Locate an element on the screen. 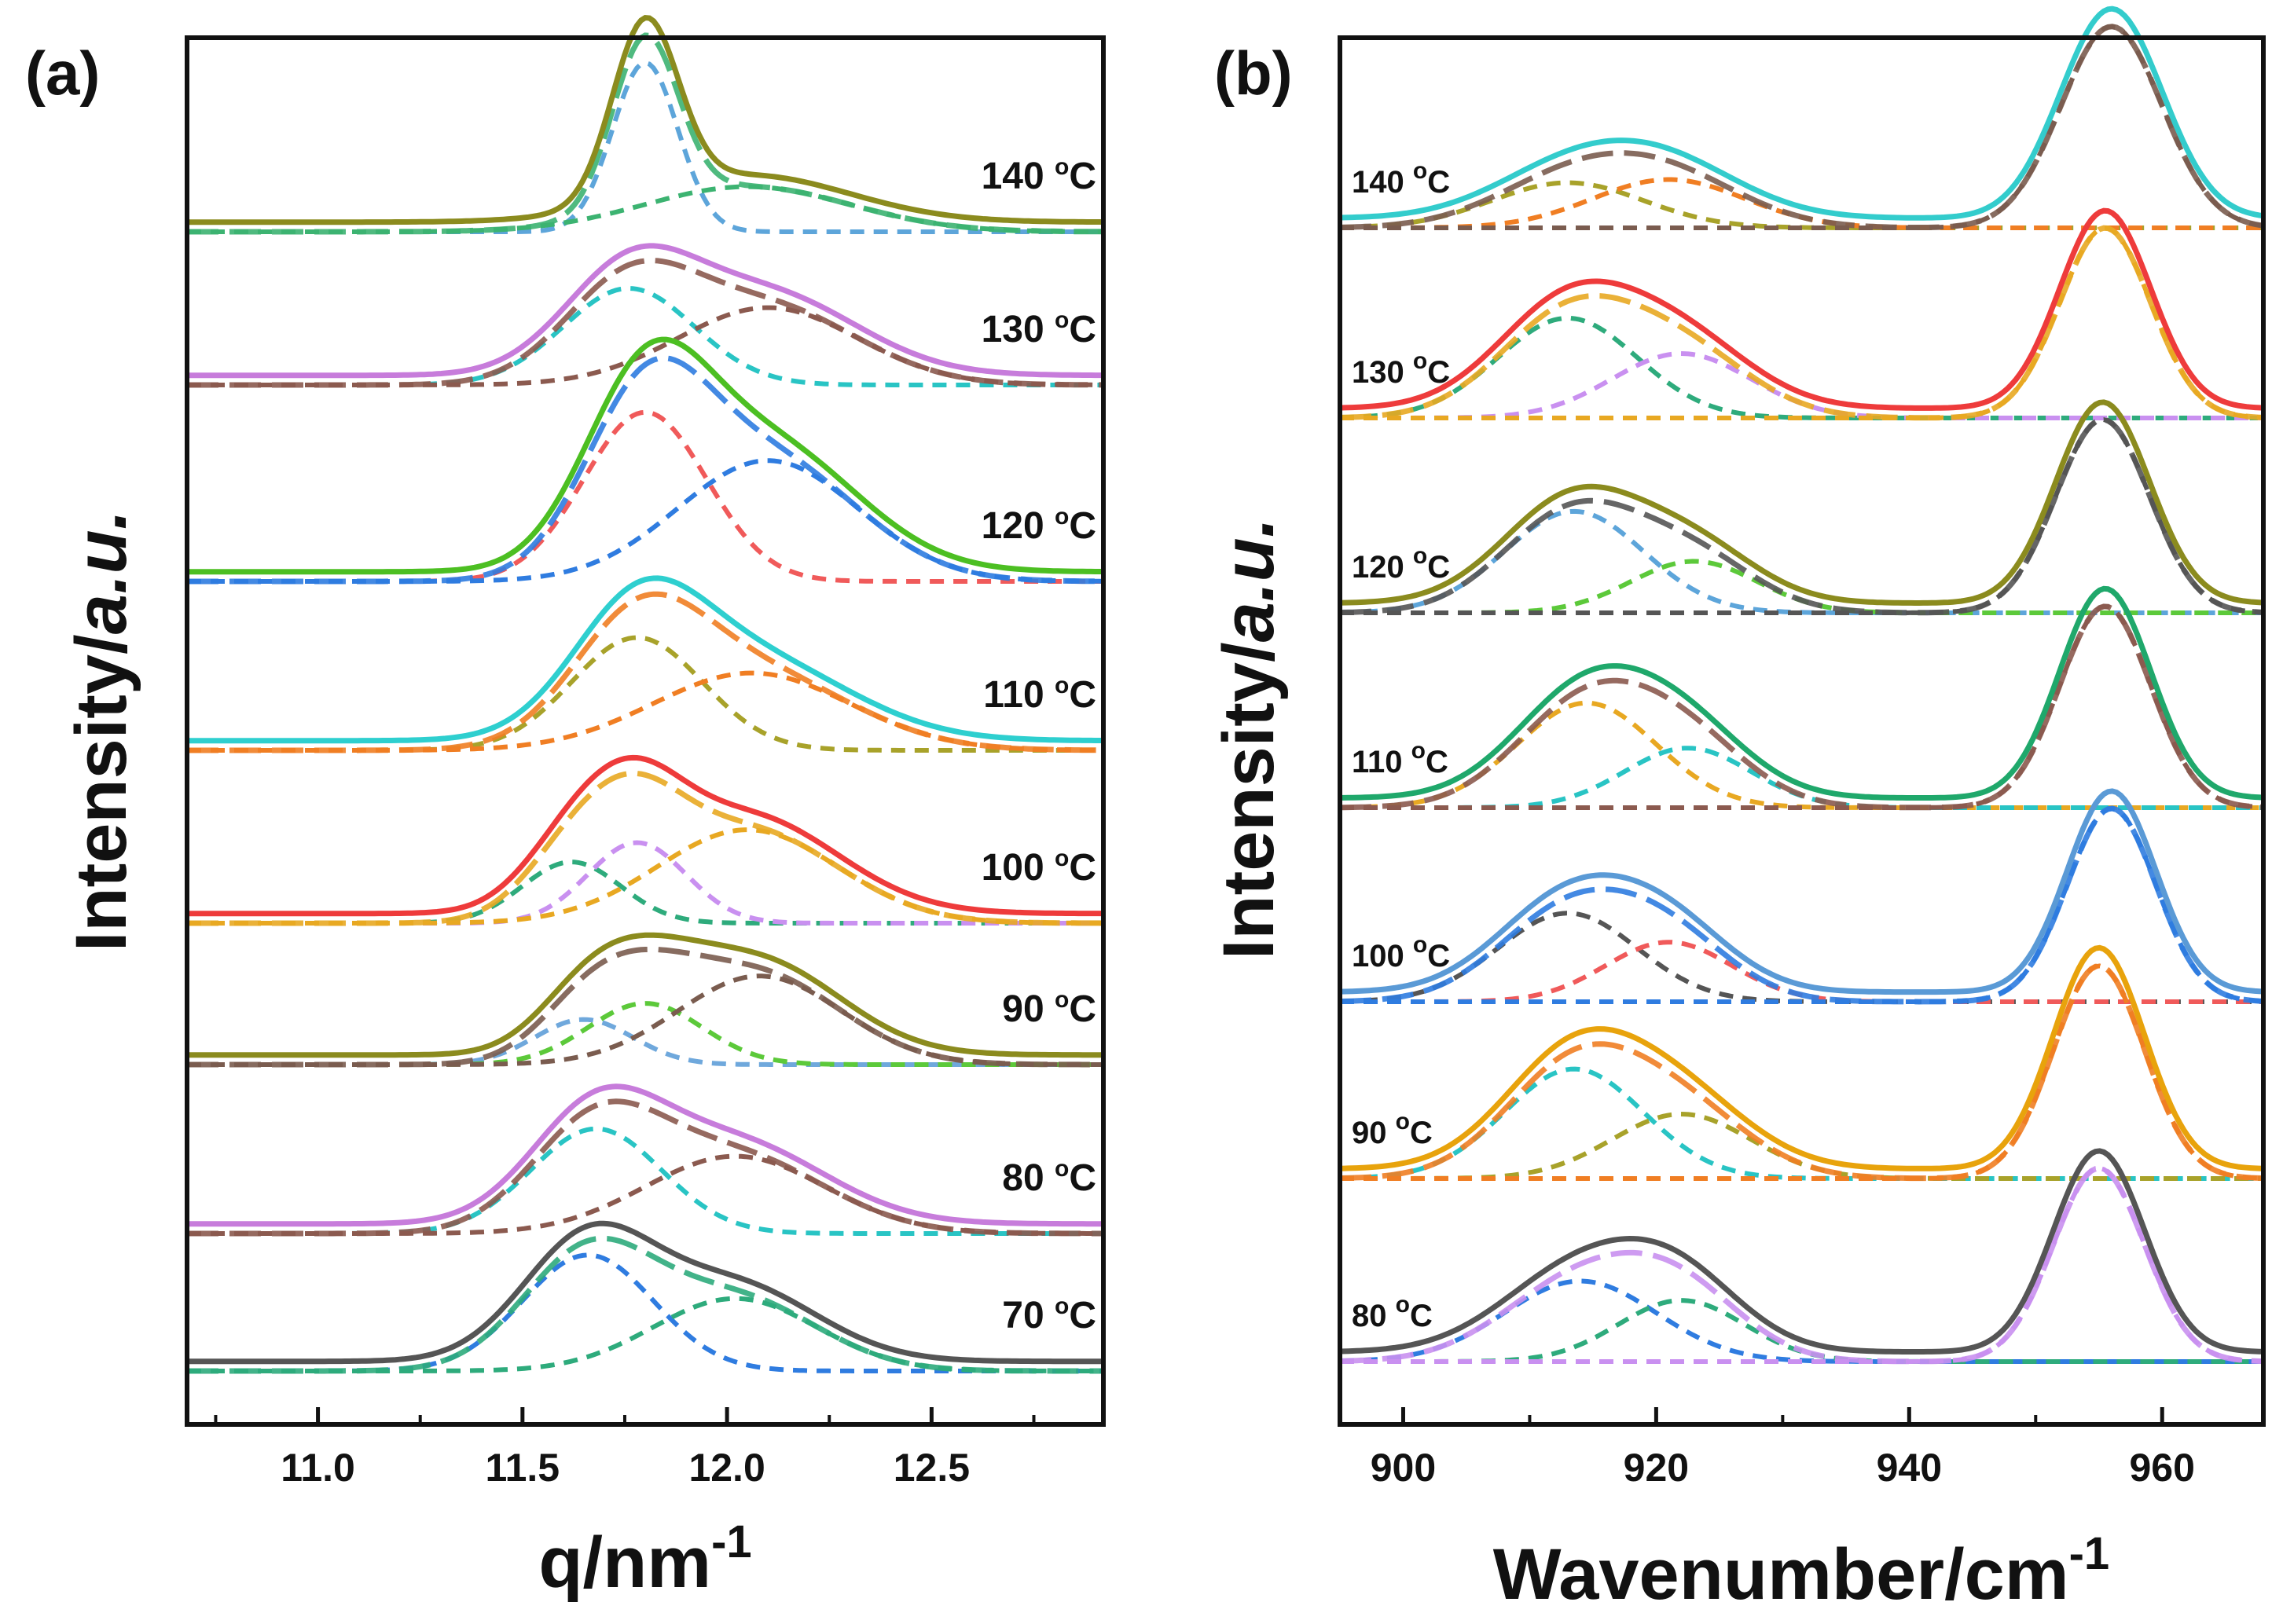 The image size is (2294, 1624). panel-a-y-axis-title: Intensity/a.u. is located at coordinates (101, 730).